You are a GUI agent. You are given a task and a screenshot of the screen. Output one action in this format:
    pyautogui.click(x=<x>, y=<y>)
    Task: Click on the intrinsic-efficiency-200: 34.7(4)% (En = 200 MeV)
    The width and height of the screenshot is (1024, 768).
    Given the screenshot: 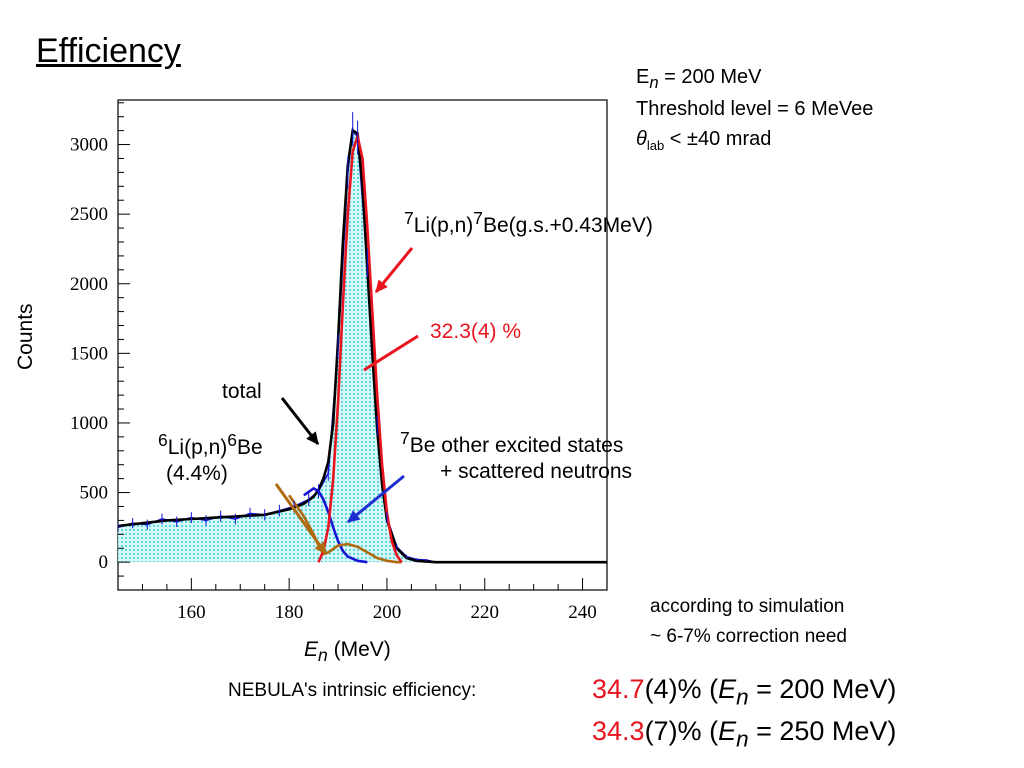 What is the action you would take?
    pyautogui.click(x=744, y=692)
    